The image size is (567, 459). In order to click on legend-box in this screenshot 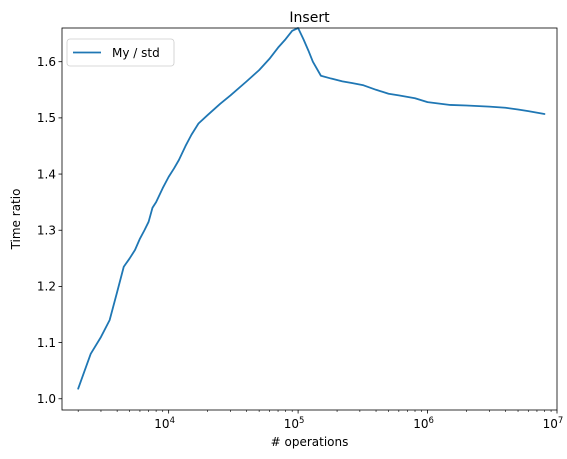, I will do `click(120, 52)`.